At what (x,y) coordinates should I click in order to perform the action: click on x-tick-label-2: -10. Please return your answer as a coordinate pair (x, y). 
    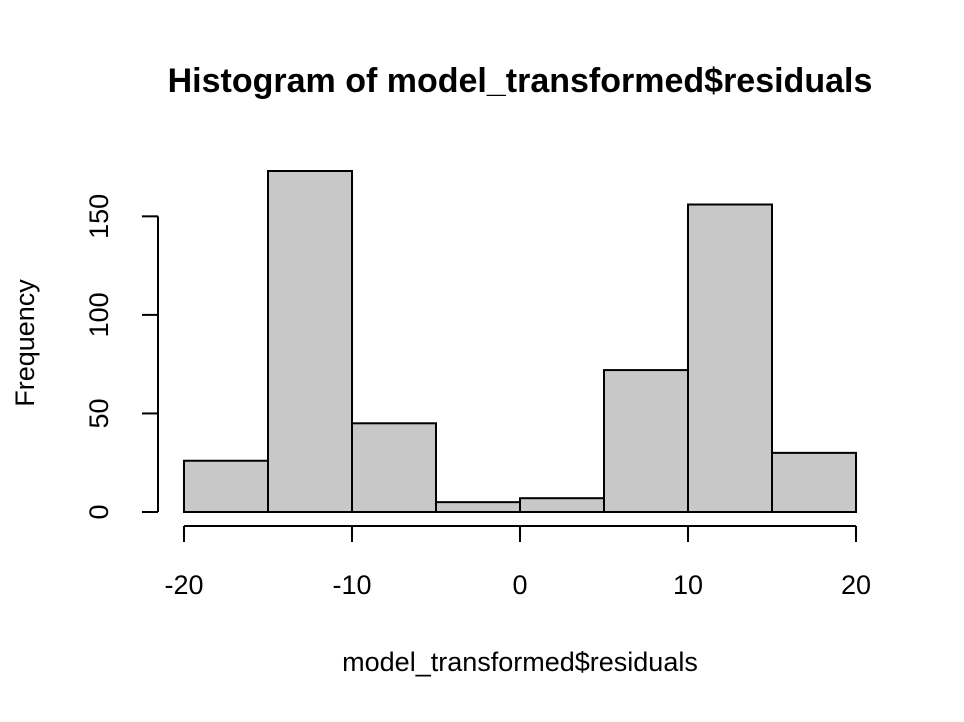
    Looking at the image, I should click on (351, 585).